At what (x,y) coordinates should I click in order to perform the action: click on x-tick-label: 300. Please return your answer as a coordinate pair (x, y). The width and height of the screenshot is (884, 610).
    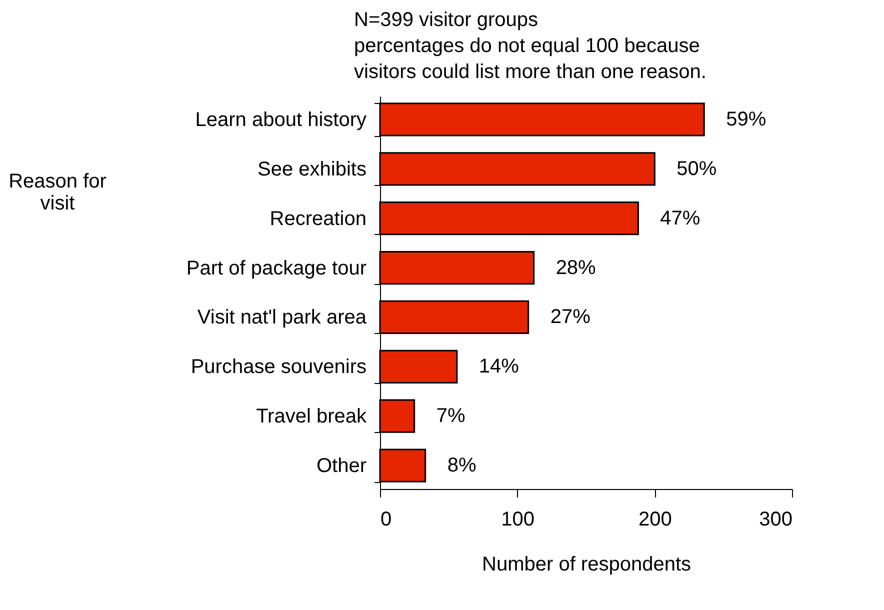
    Looking at the image, I should click on (775, 519).